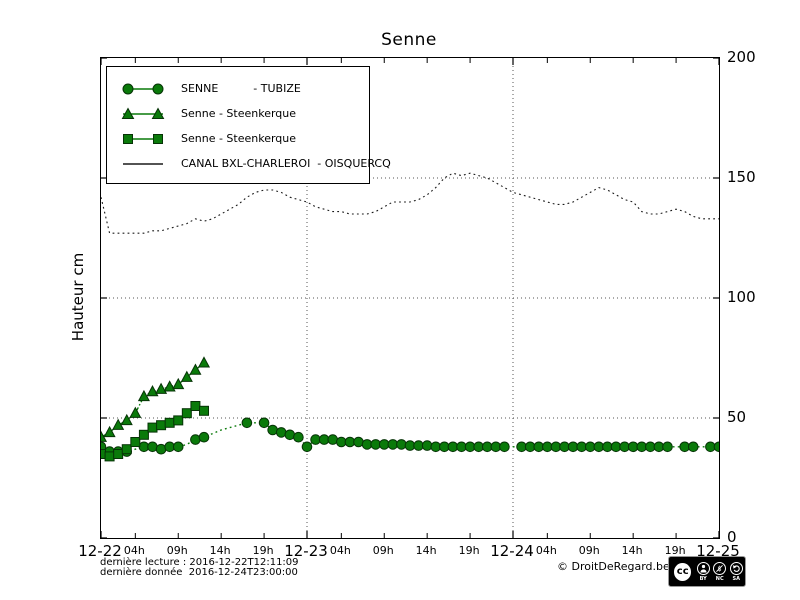 This screenshot has width=800, height=600. I want to click on legend-item-steenkerque-2: Senne - Steenkerque, so click(238, 138).